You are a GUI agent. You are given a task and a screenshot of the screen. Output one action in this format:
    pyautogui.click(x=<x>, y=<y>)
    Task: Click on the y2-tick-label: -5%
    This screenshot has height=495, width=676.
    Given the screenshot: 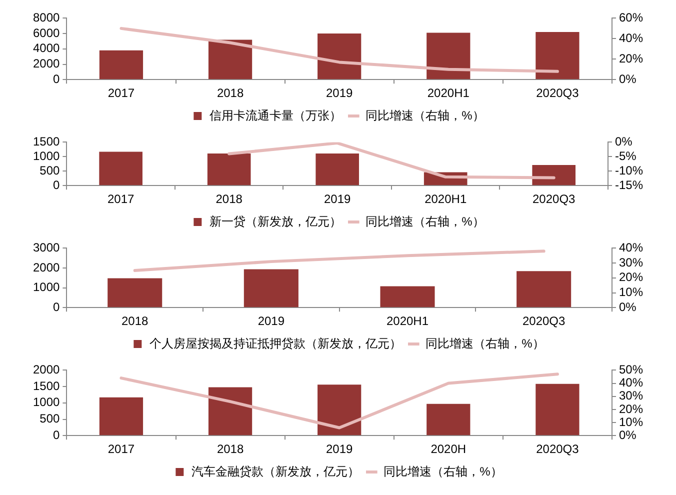 What is the action you would take?
    pyautogui.click(x=625, y=155)
    